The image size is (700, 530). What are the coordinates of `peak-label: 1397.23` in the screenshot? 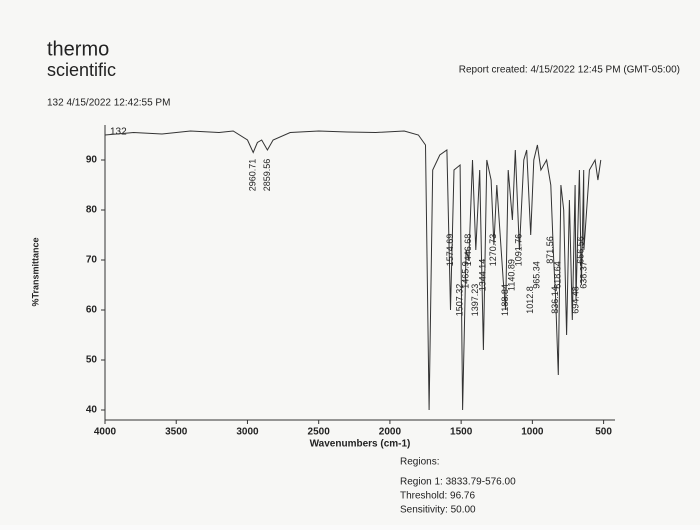 It's located at (475, 300).